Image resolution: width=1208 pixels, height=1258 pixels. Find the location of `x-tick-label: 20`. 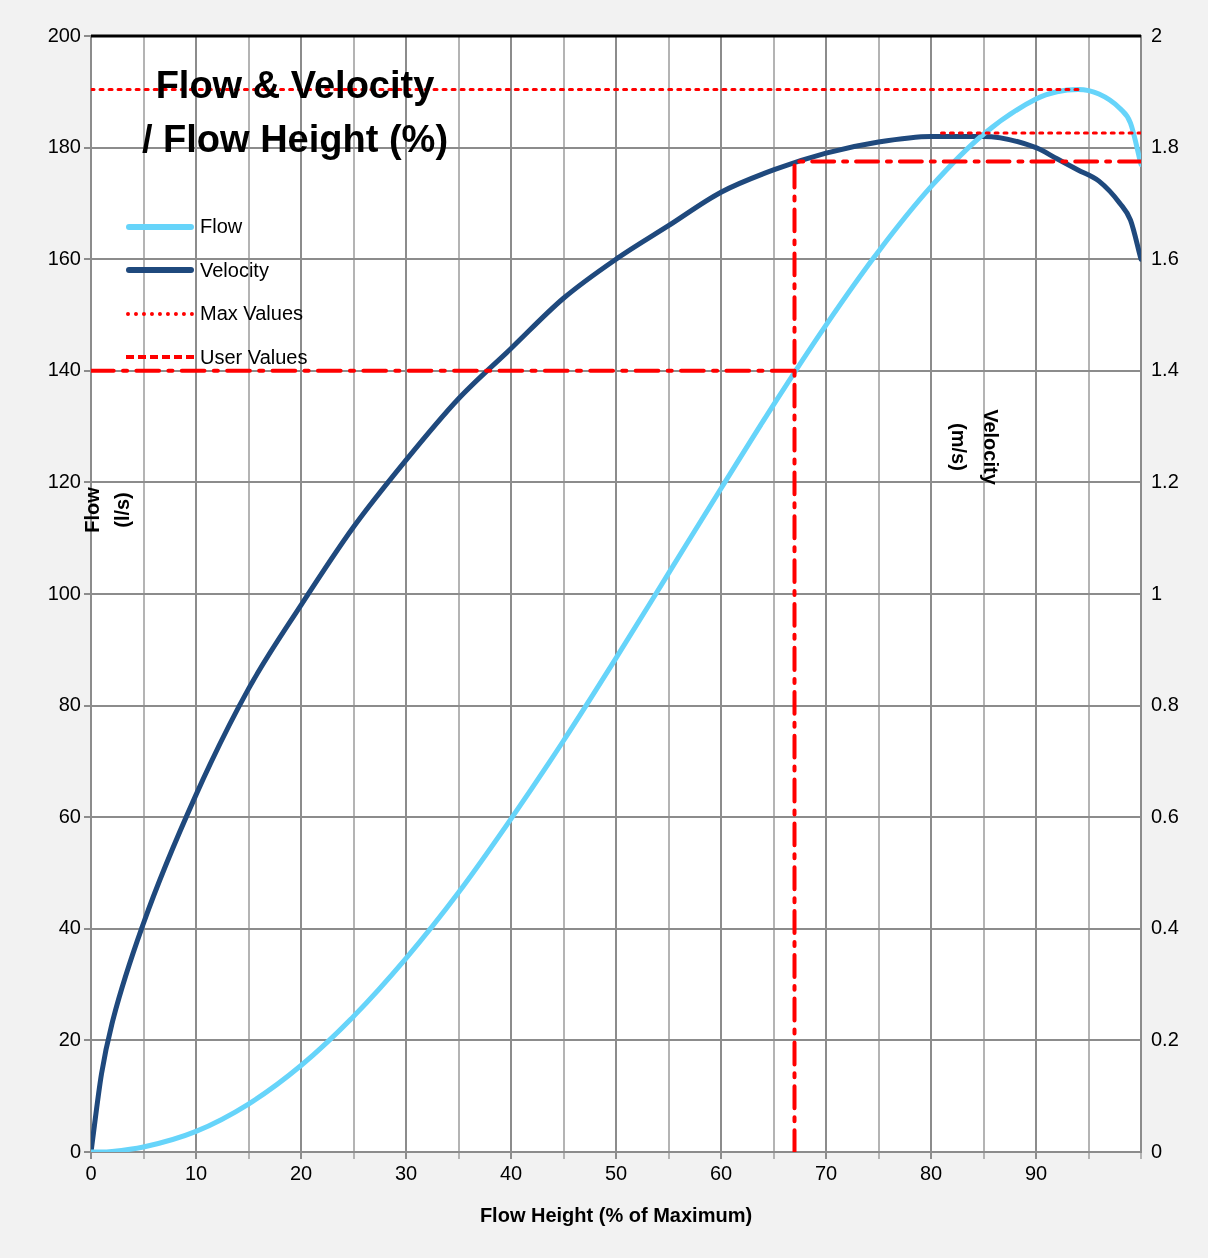

x-tick-label: 20 is located at coordinates (301, 1172).